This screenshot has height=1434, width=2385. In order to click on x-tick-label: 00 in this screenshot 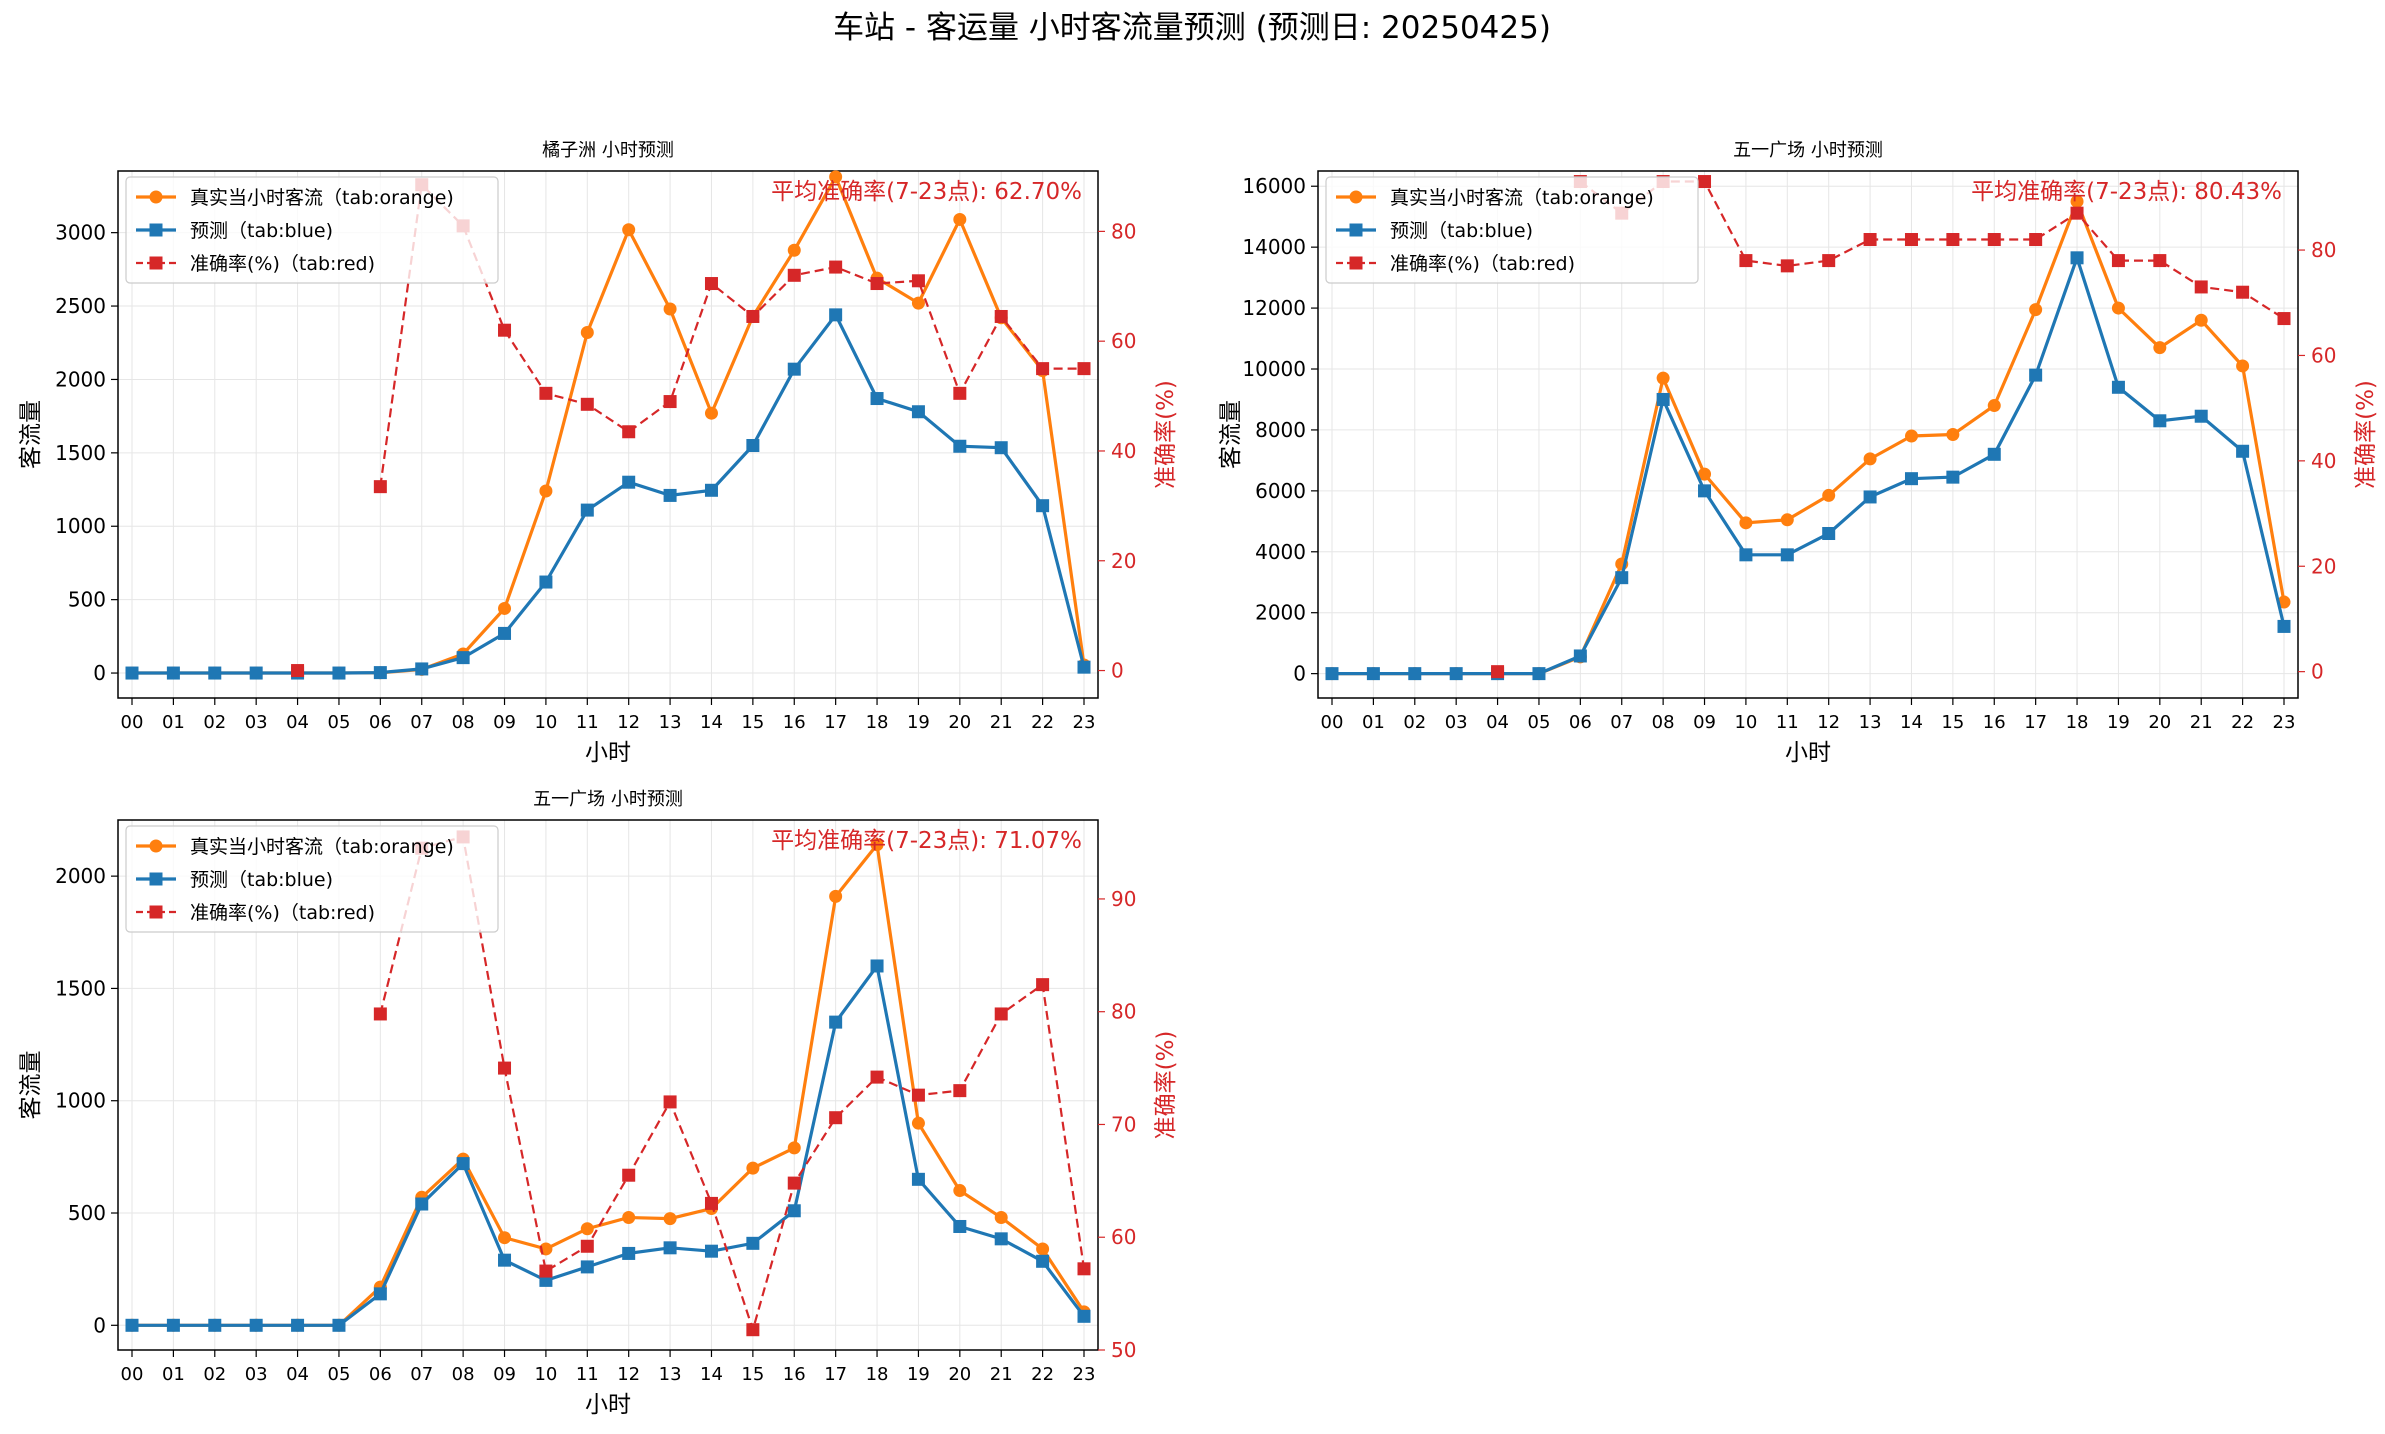, I will do `click(1332, 722)`.